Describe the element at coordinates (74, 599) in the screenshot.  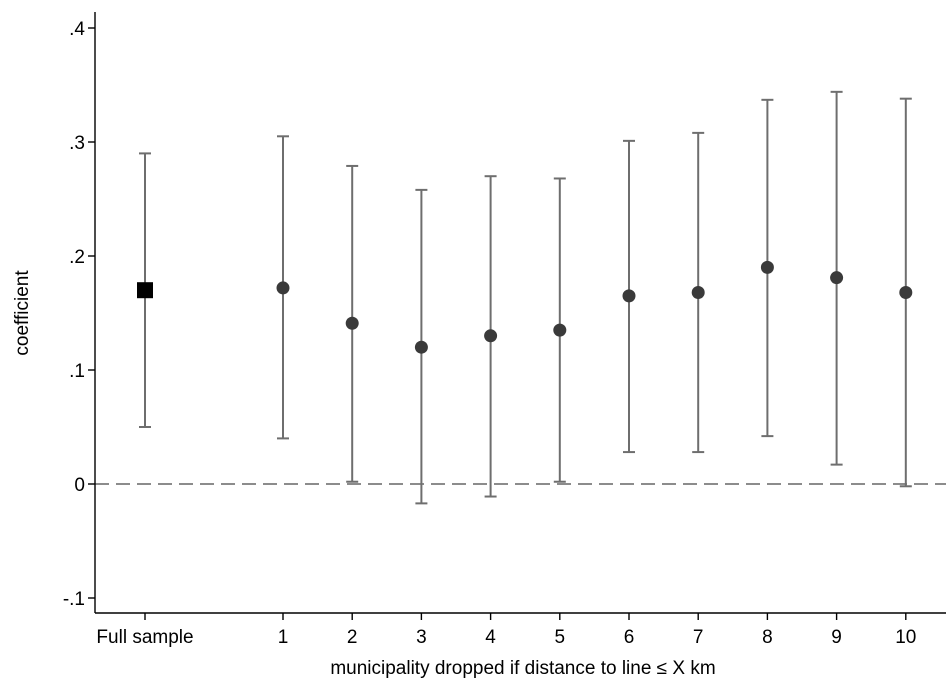
I see `y-tick-label: -.1` at that location.